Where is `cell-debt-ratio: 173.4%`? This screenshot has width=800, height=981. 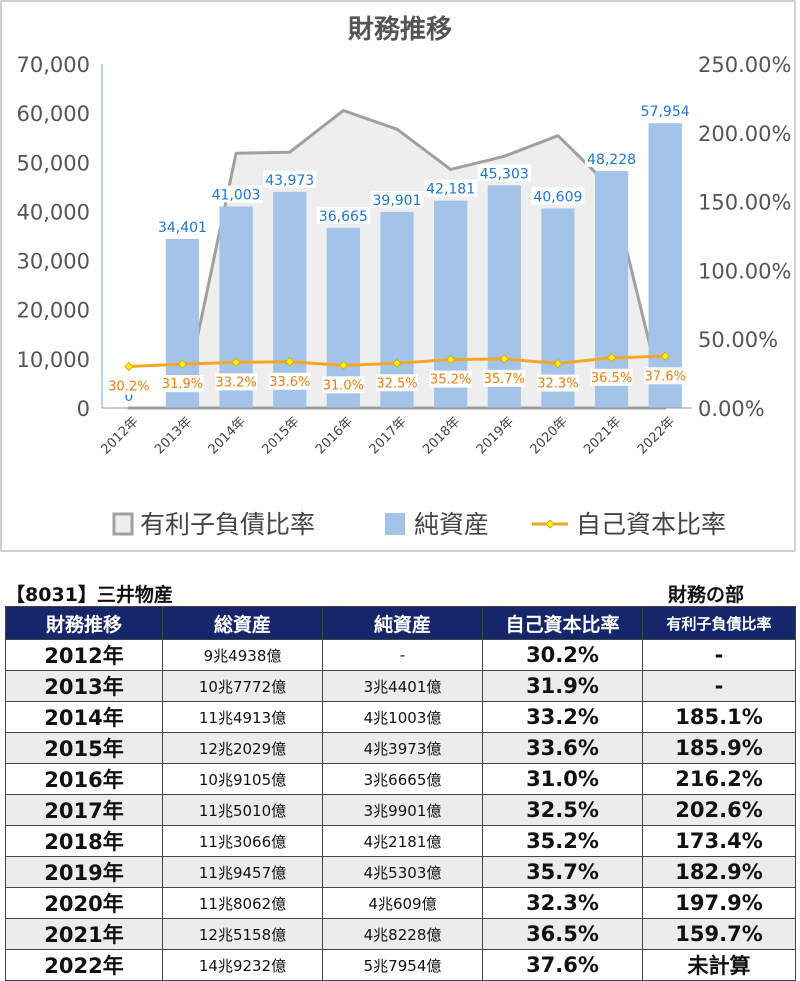 cell-debt-ratio: 173.4% is located at coordinates (719, 841).